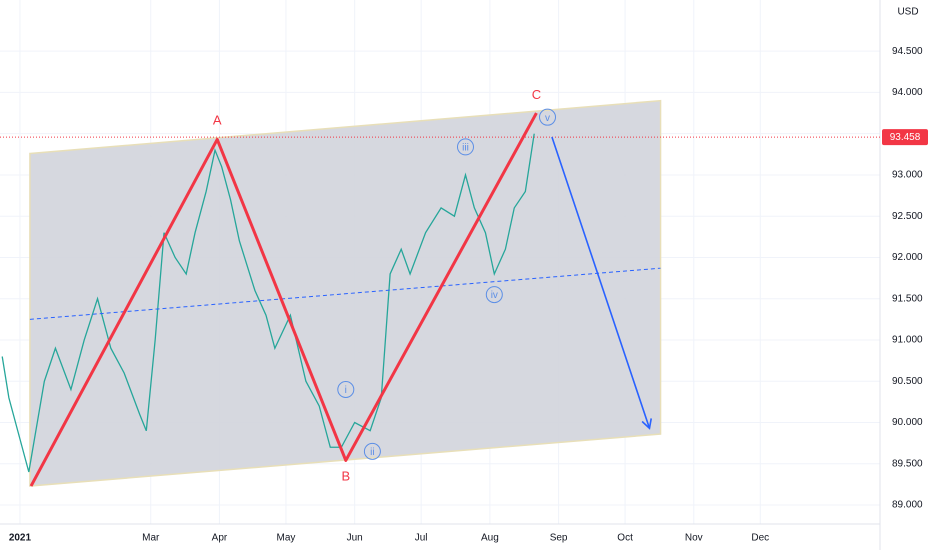 The height and width of the screenshot is (550, 932). I want to click on midline, so click(345, 293).